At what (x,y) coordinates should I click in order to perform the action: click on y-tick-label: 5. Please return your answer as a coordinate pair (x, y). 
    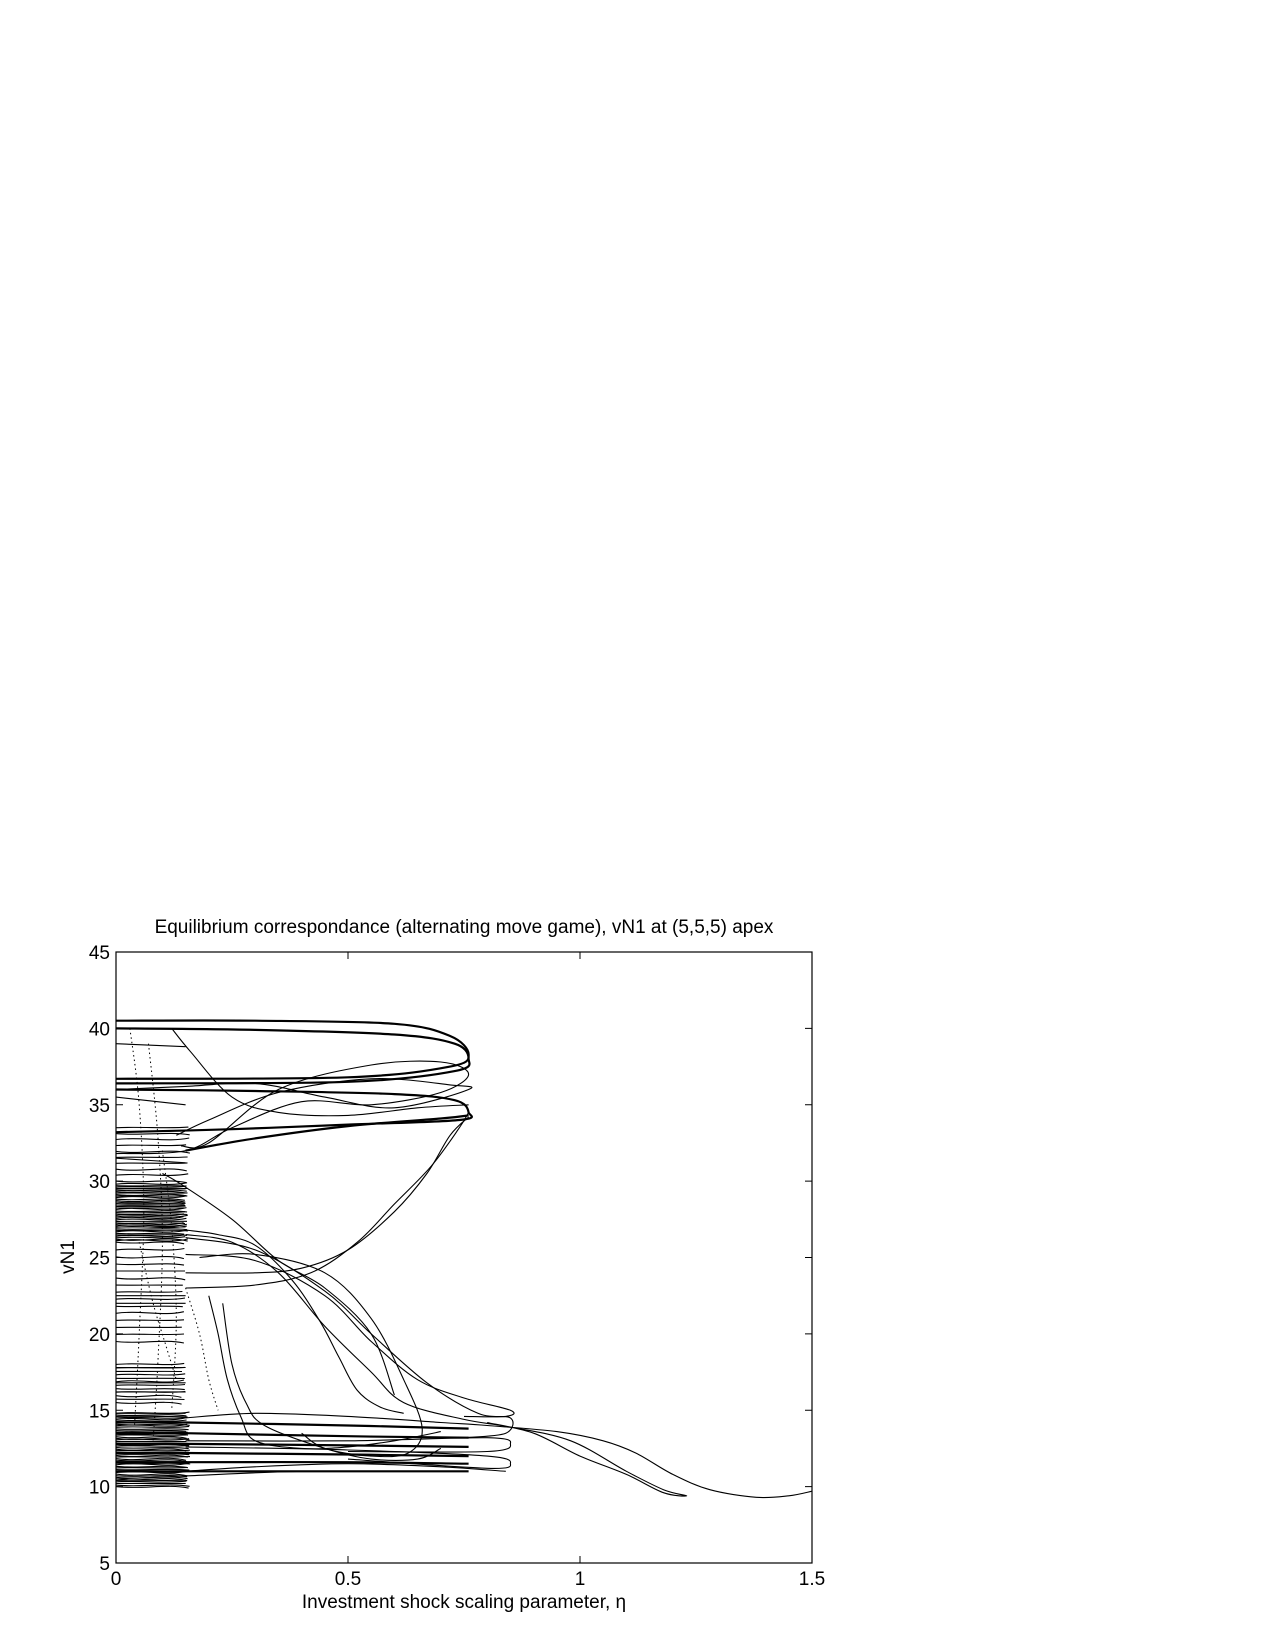
    Looking at the image, I should click on (104, 1564).